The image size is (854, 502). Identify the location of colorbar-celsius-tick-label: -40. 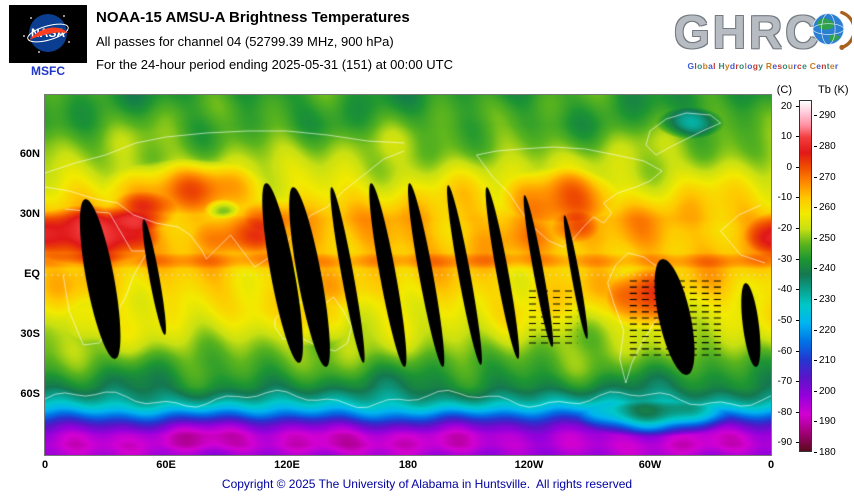
(784, 290).